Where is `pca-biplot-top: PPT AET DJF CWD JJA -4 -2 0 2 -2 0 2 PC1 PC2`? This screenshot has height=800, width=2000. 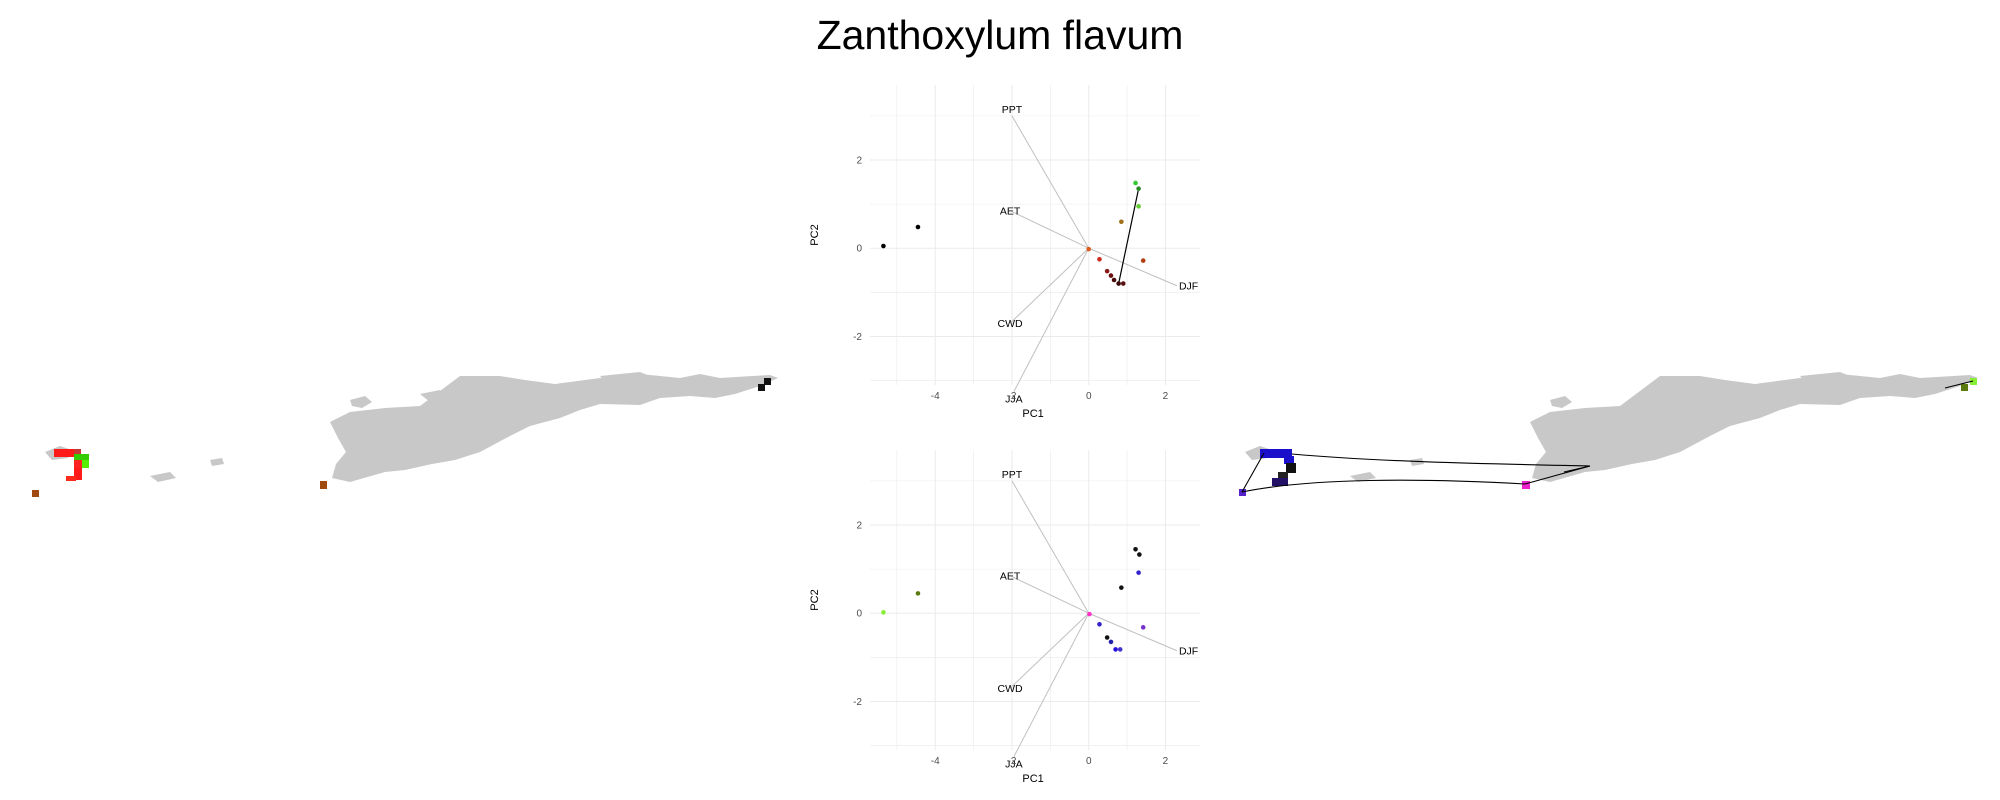 pca-biplot-top: PPT AET DJF CWD JJA -4 -2 0 2 -2 0 2 PC1 PC2 is located at coordinates (1004, 252).